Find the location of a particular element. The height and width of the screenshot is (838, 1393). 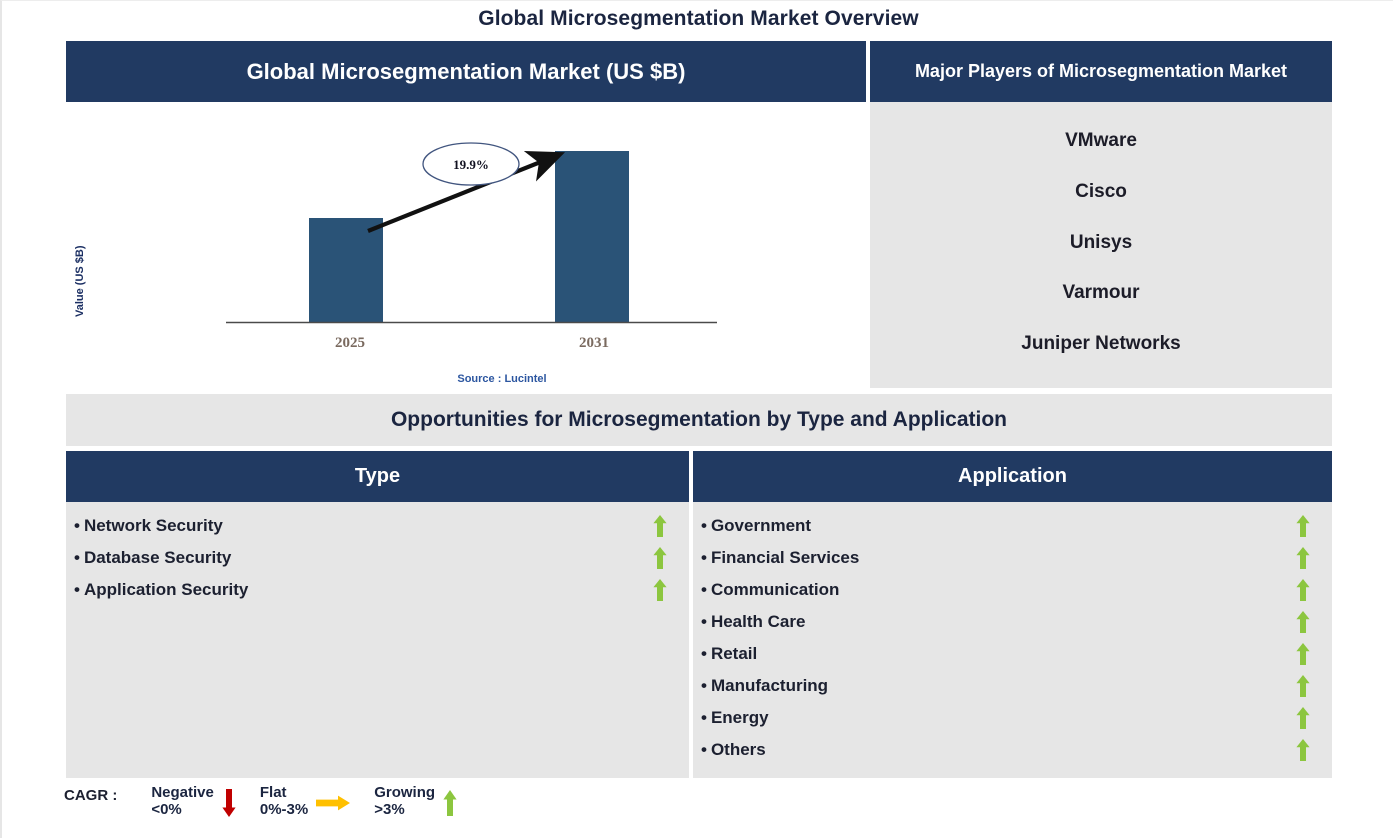

list-item: Unisys is located at coordinates (1101, 242).